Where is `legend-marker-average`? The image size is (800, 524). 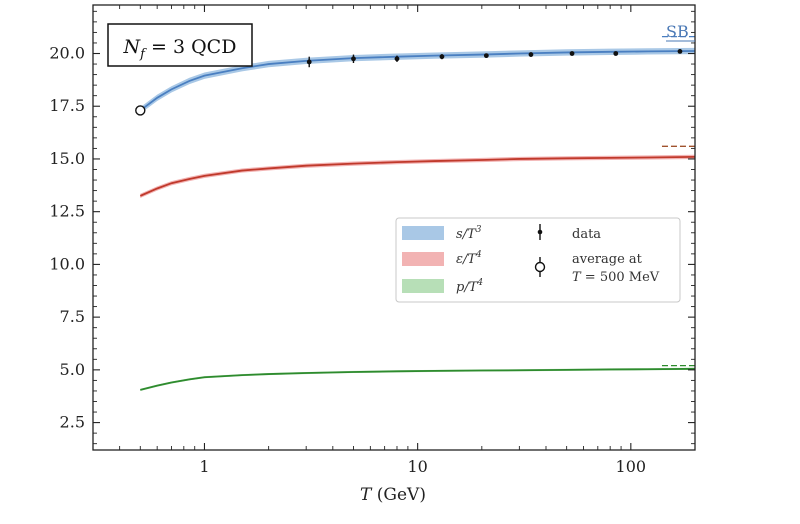 legend-marker-average is located at coordinates (540, 267).